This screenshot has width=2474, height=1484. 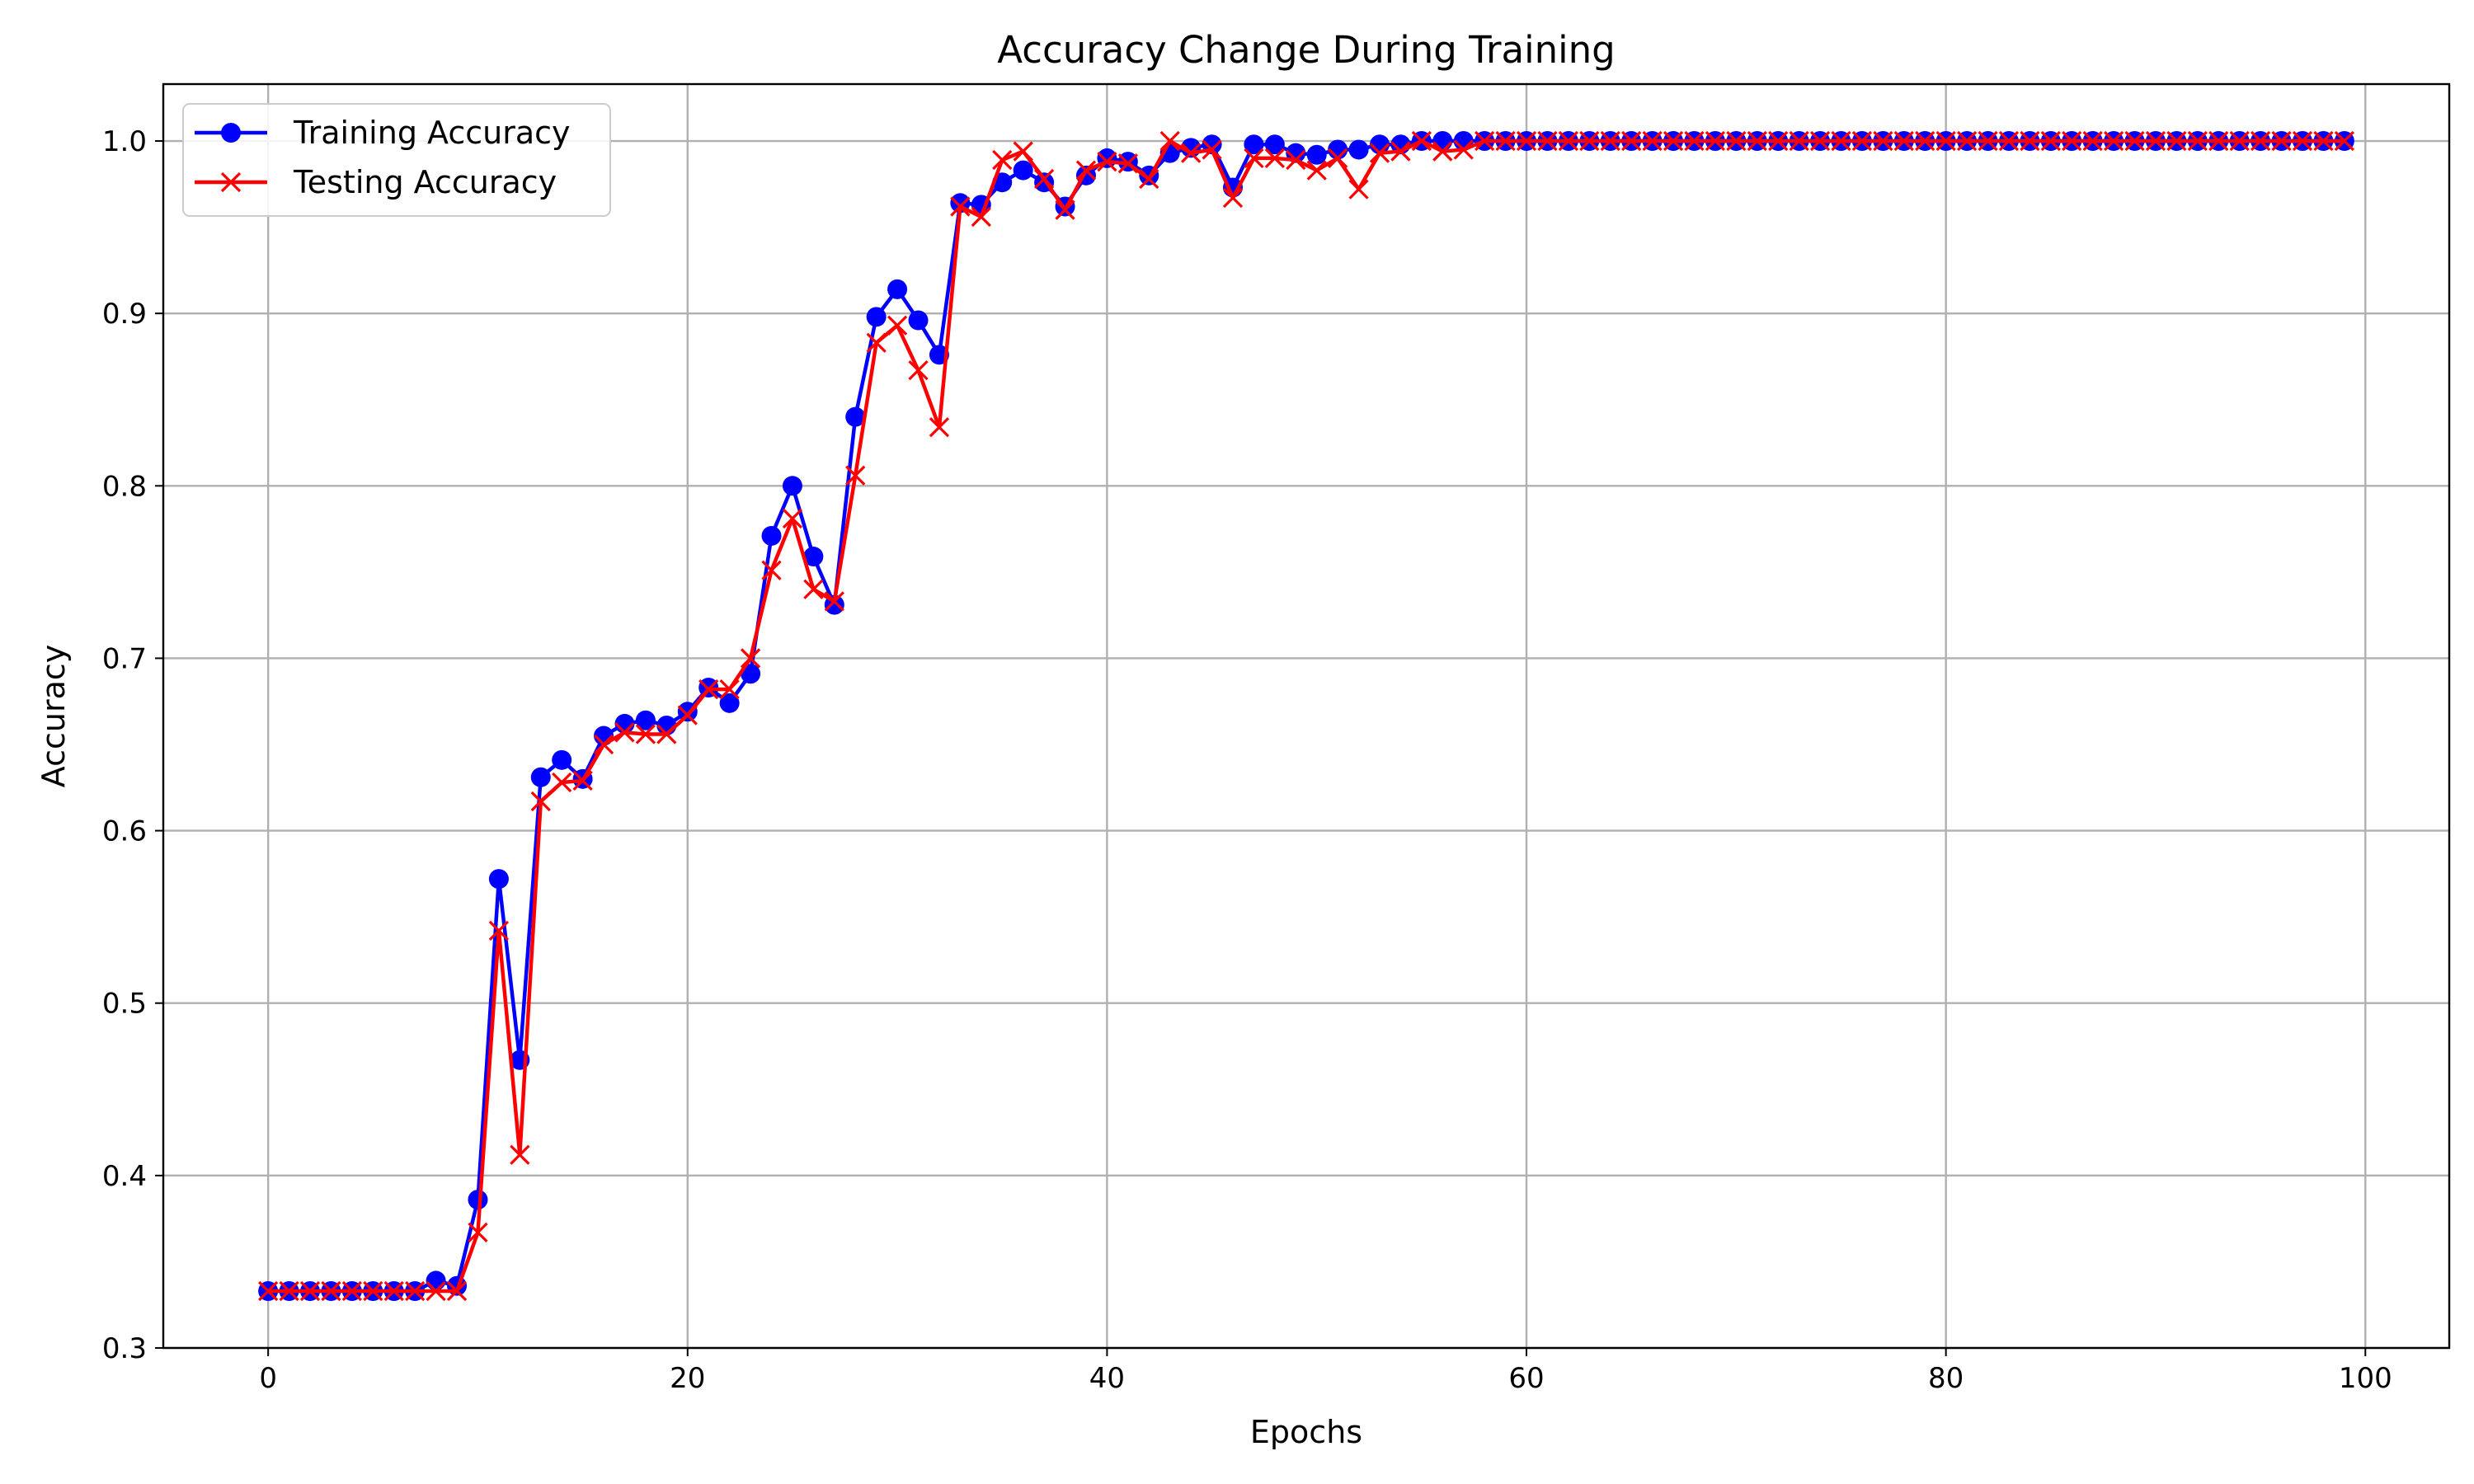 I want to click on x-tick-label: 100, so click(x=2365, y=1378).